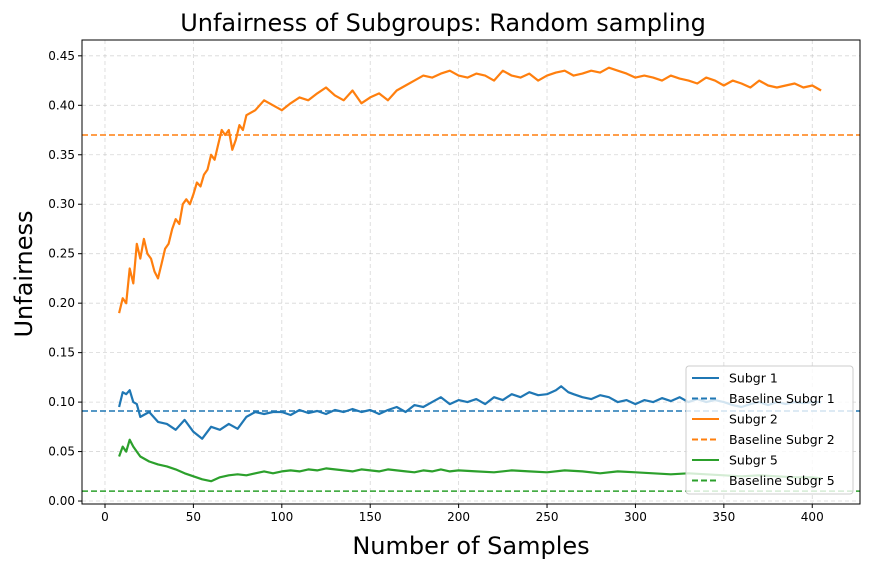  Describe the element at coordinates (470, 460) in the screenshot. I see `subgr-5-line` at that location.